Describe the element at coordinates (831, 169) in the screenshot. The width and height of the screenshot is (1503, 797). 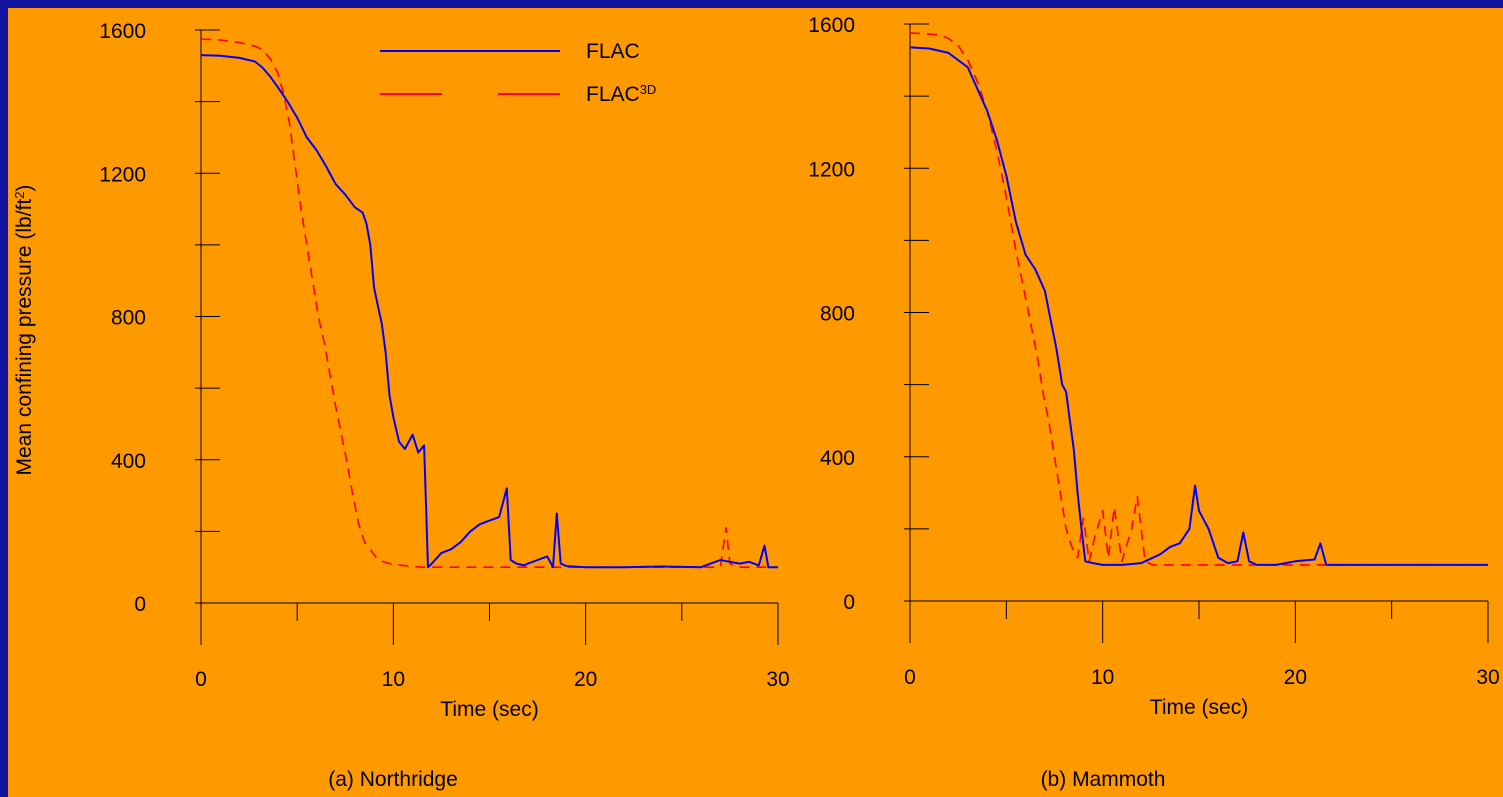
I see `mammoth-y-tick-label: 1200` at that location.